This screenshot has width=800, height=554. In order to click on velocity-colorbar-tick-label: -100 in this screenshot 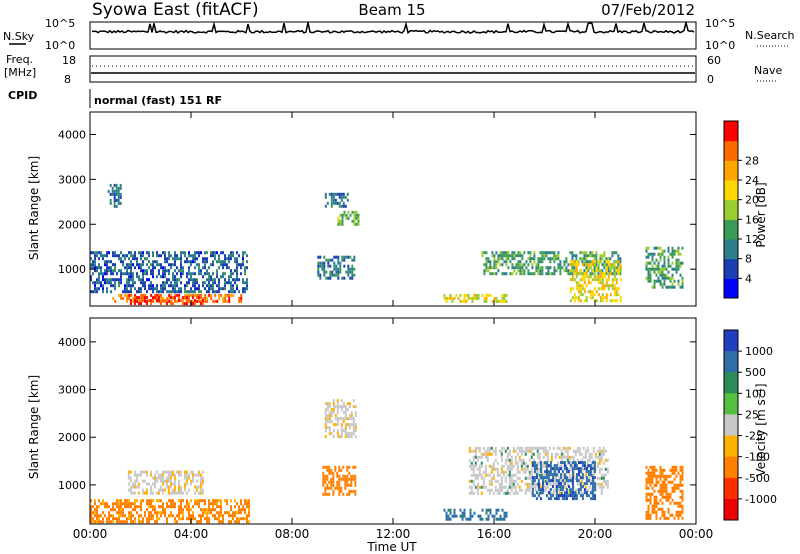, I will do `click(757, 457)`.